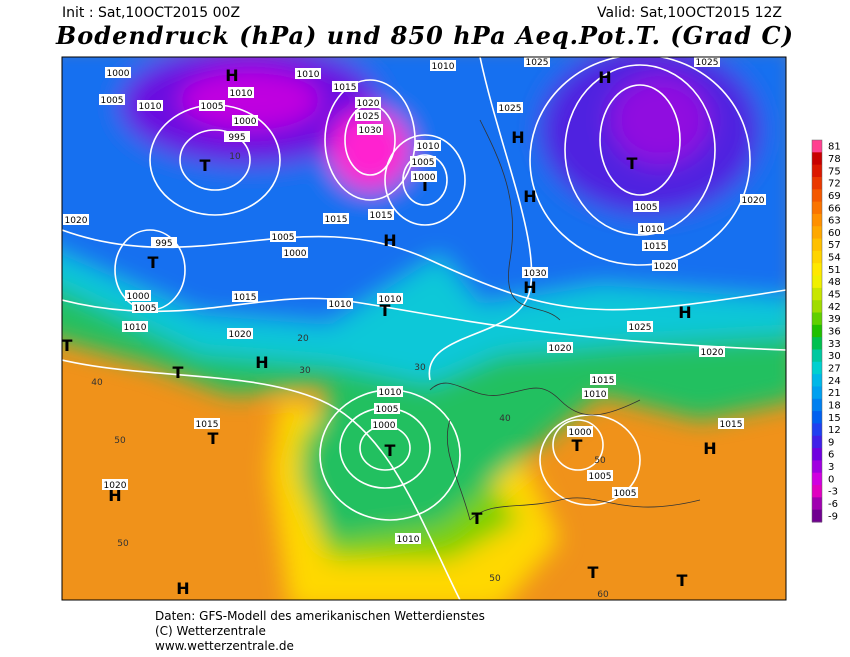 The width and height of the screenshot is (850, 657). What do you see at coordinates (834, 307) in the screenshot?
I see `colorbar-label: 42` at bounding box center [834, 307].